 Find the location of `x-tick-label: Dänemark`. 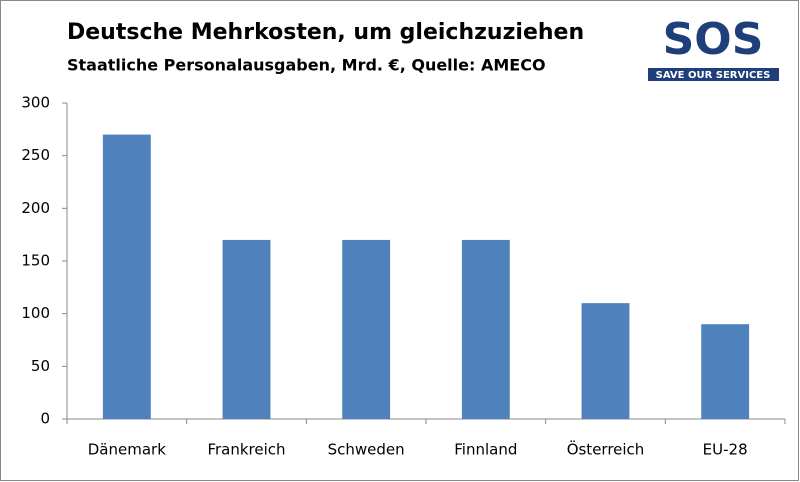

x-tick-label: Dänemark is located at coordinates (127, 450).